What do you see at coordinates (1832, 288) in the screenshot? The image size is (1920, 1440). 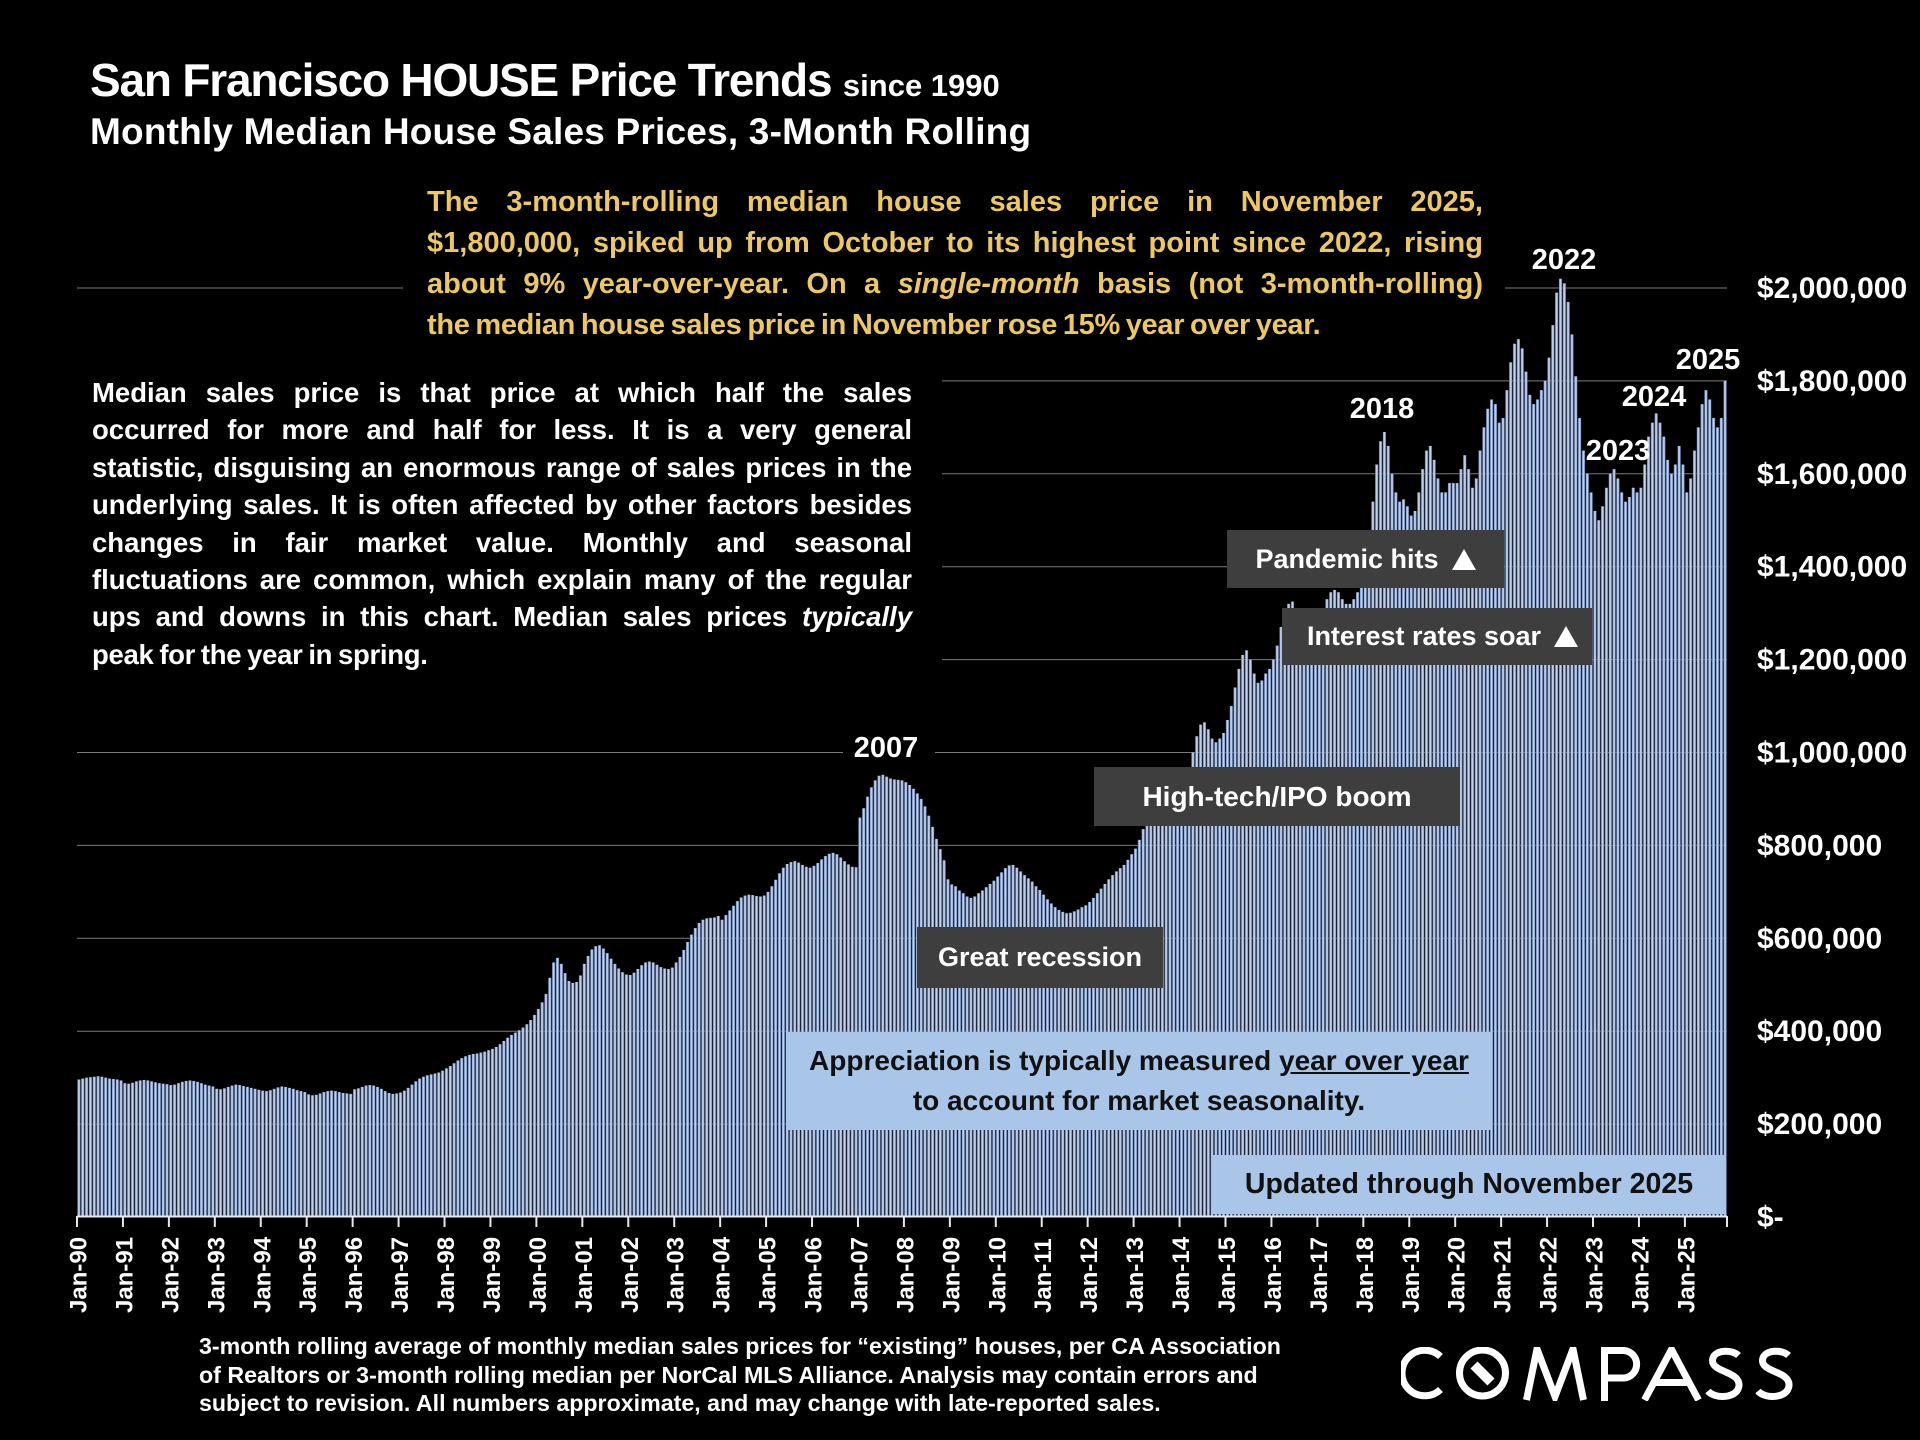 I see `svg-text: $2,000,000` at bounding box center [1832, 288].